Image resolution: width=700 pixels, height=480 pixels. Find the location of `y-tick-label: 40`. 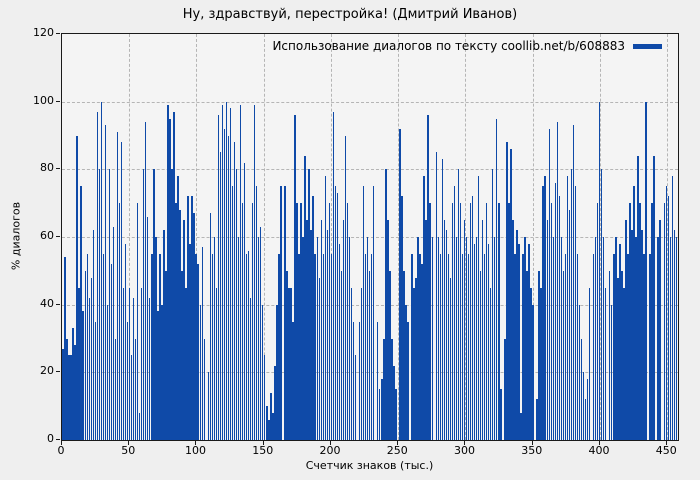

y-tick-label: 40 is located at coordinates (47, 303).